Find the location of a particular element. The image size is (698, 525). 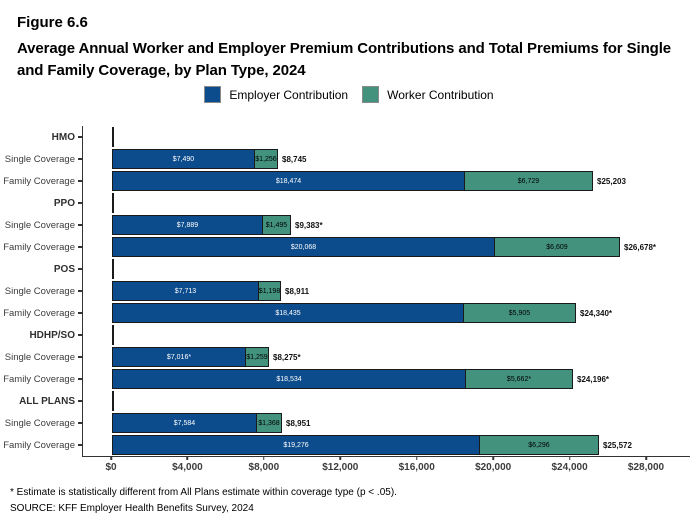

legend-swatch-employer-contribution is located at coordinates (213, 94).